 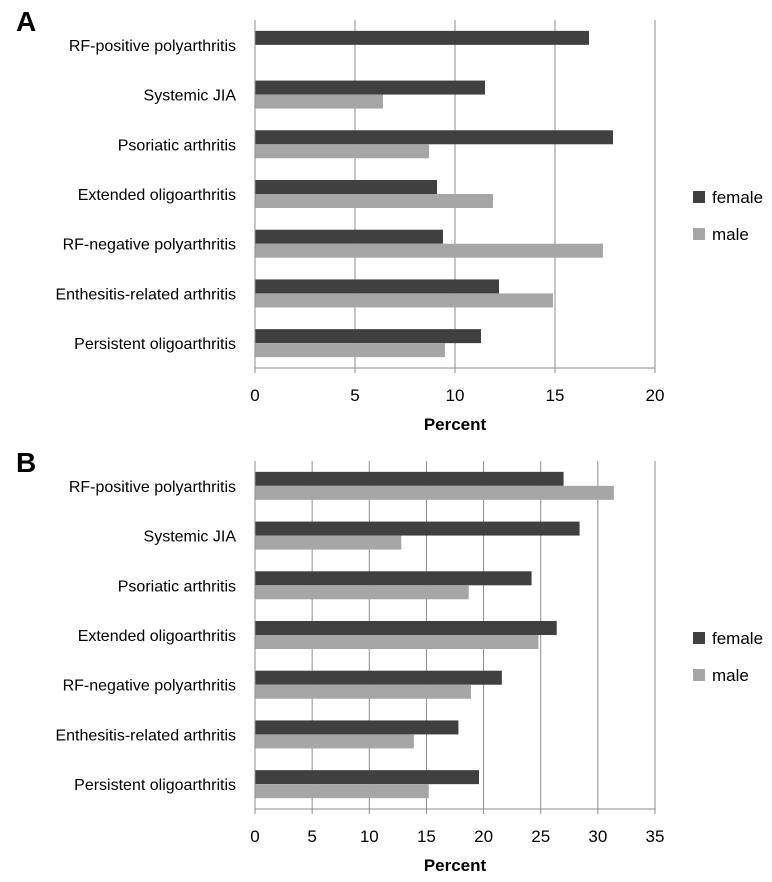 What do you see at coordinates (190, 537) in the screenshot?
I see `b-category-label-1: Systemic JIA` at bounding box center [190, 537].